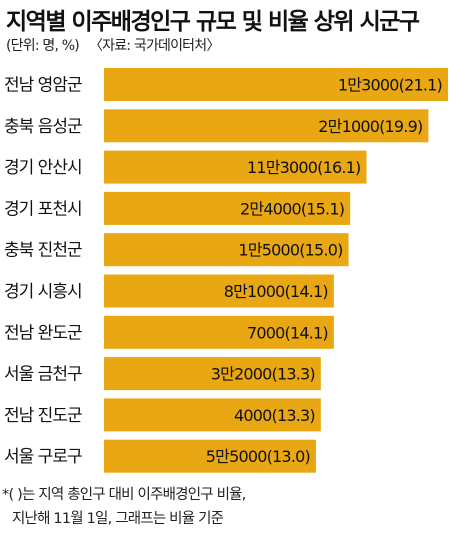 The image size is (450, 535). Describe the element at coordinates (124, 495) in the screenshot. I see `footnote-line-1: *( )는 지역 총인구 대비 이주배경인구 비율,` at that location.